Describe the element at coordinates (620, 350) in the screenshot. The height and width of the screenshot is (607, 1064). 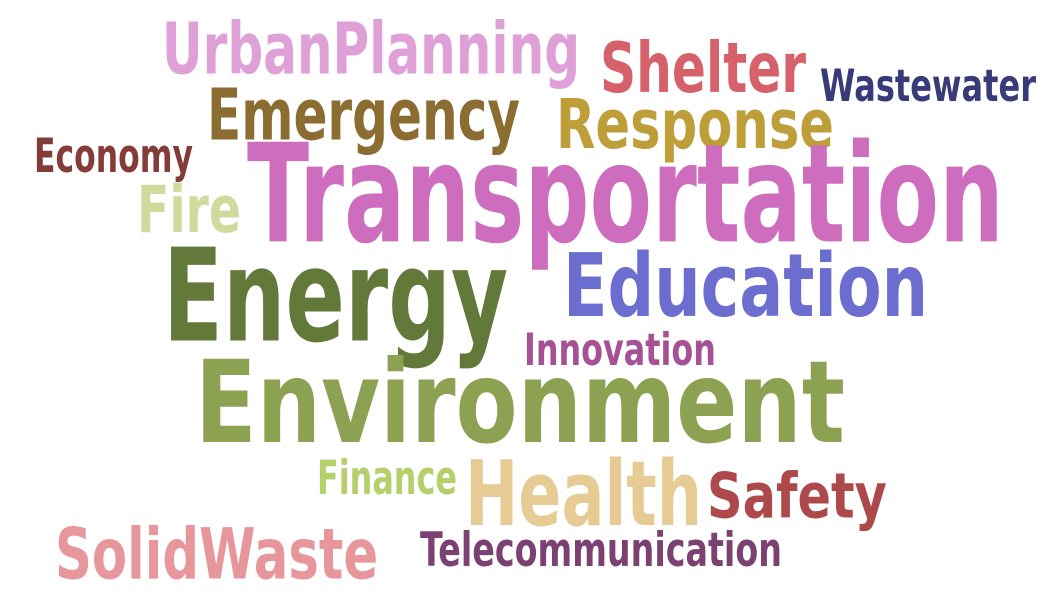
I see `word-innovation: Innovation` at that location.